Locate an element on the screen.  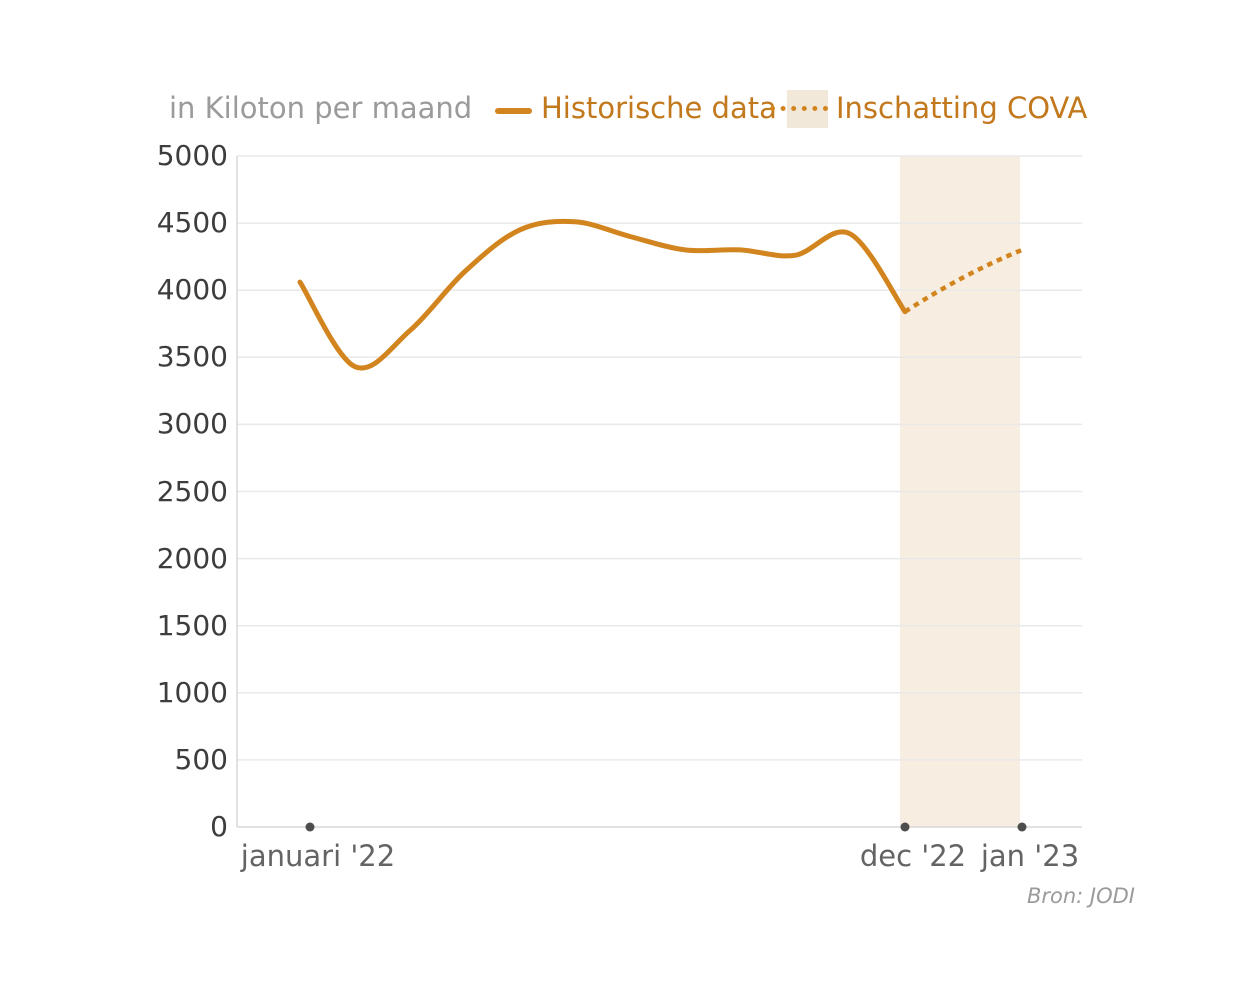
legend-label-historical: Historische data is located at coordinates (659, 108).